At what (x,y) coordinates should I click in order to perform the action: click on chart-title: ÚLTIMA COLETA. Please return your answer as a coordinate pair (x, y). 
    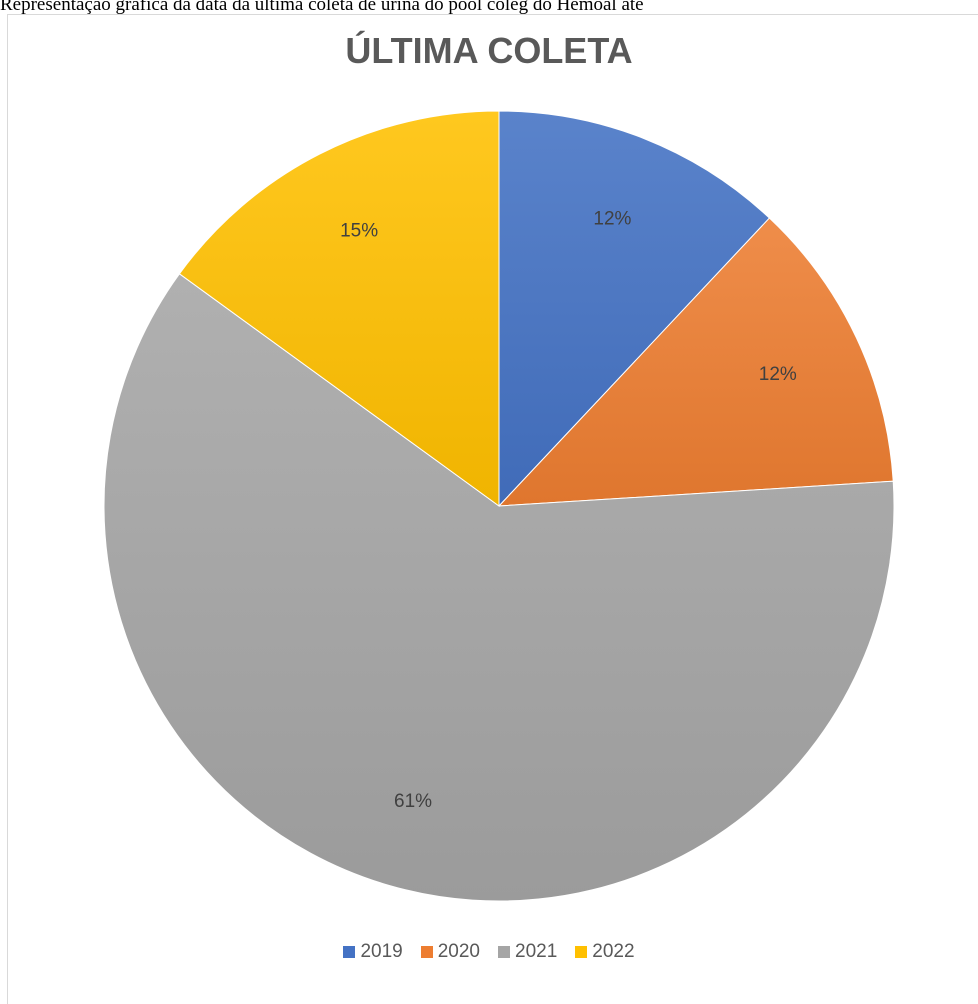
    Looking at the image, I should click on (489, 50).